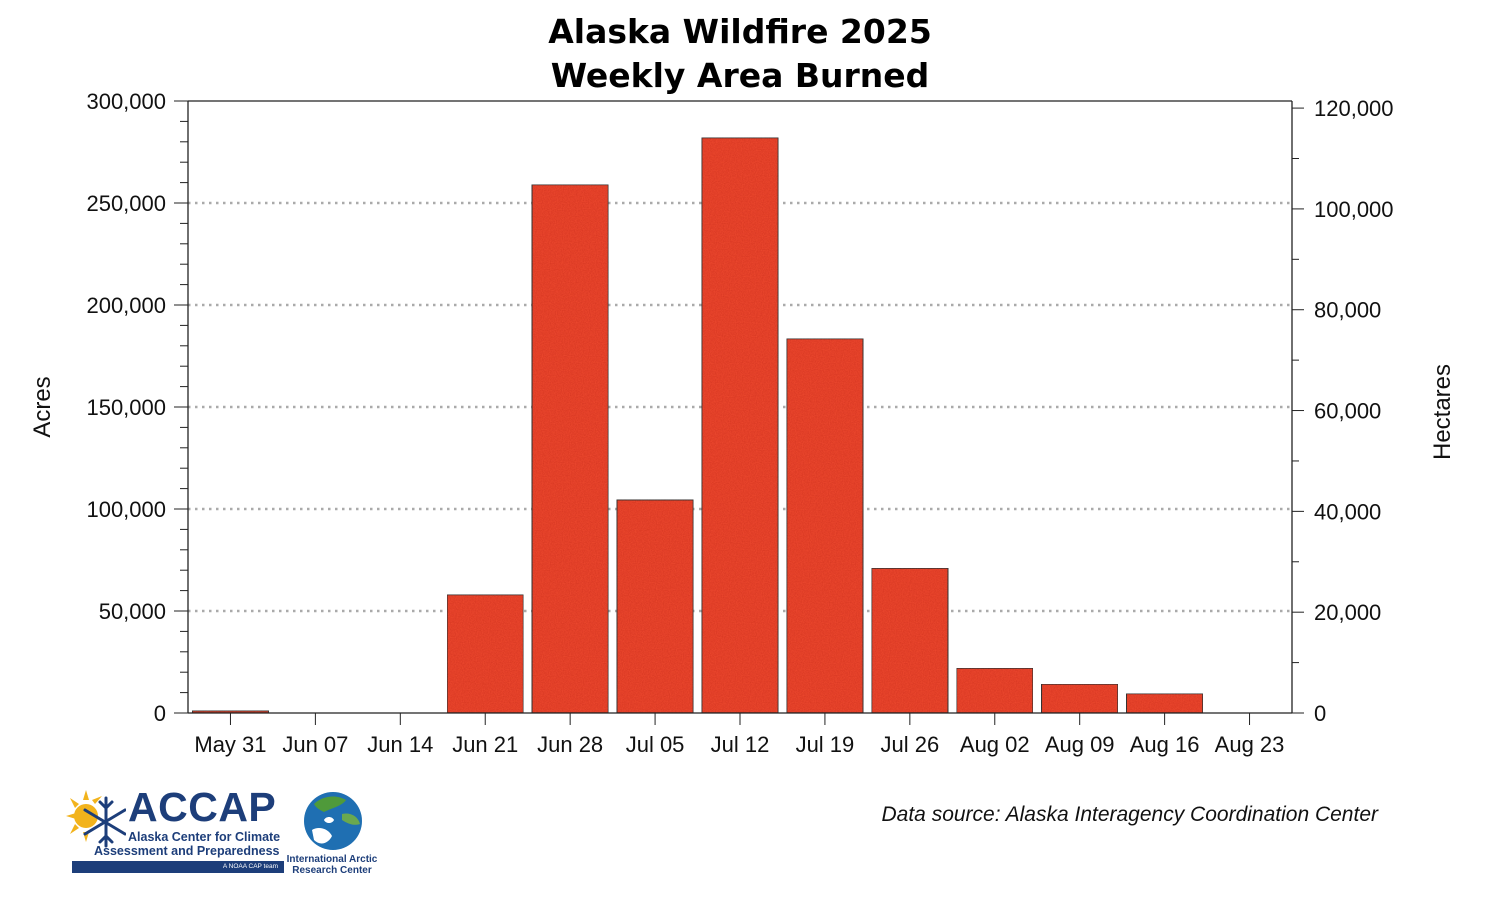 The height and width of the screenshot is (900, 1500). Describe the element at coordinates (740, 744) in the screenshot. I see `x-tick-label: Jul 12` at that location.